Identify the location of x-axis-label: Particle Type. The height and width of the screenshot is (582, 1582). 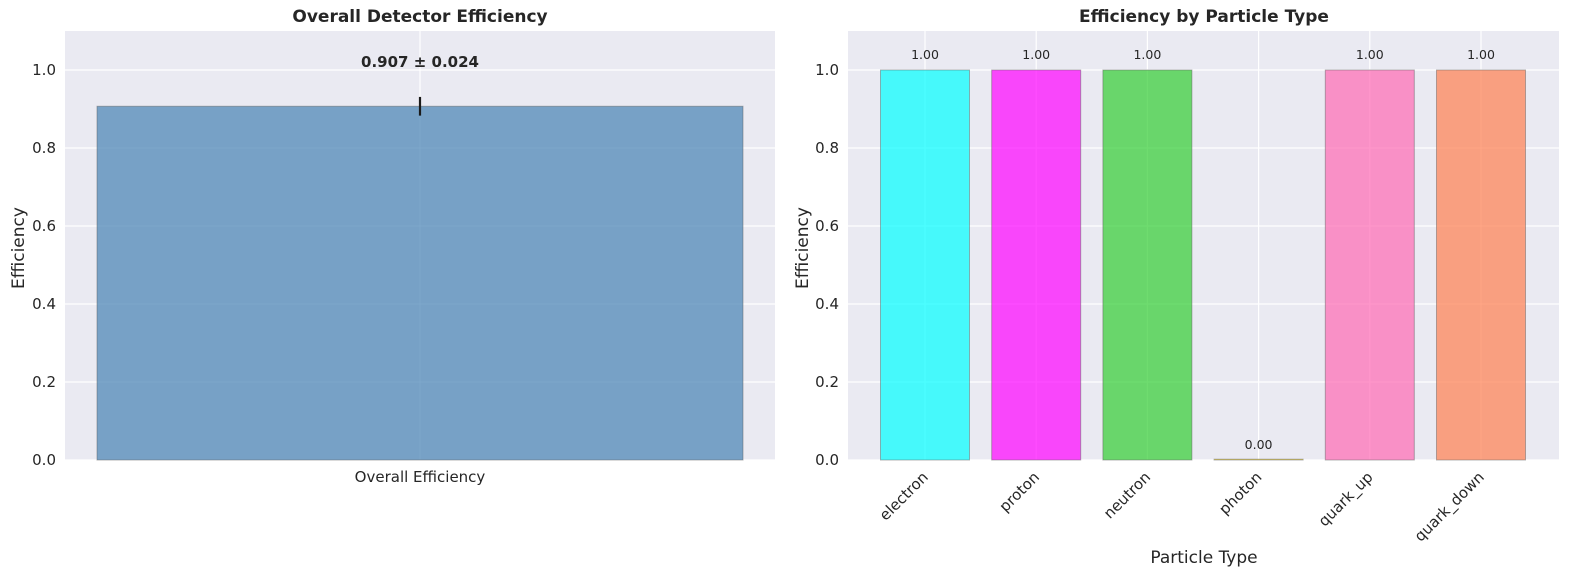
(1203, 558).